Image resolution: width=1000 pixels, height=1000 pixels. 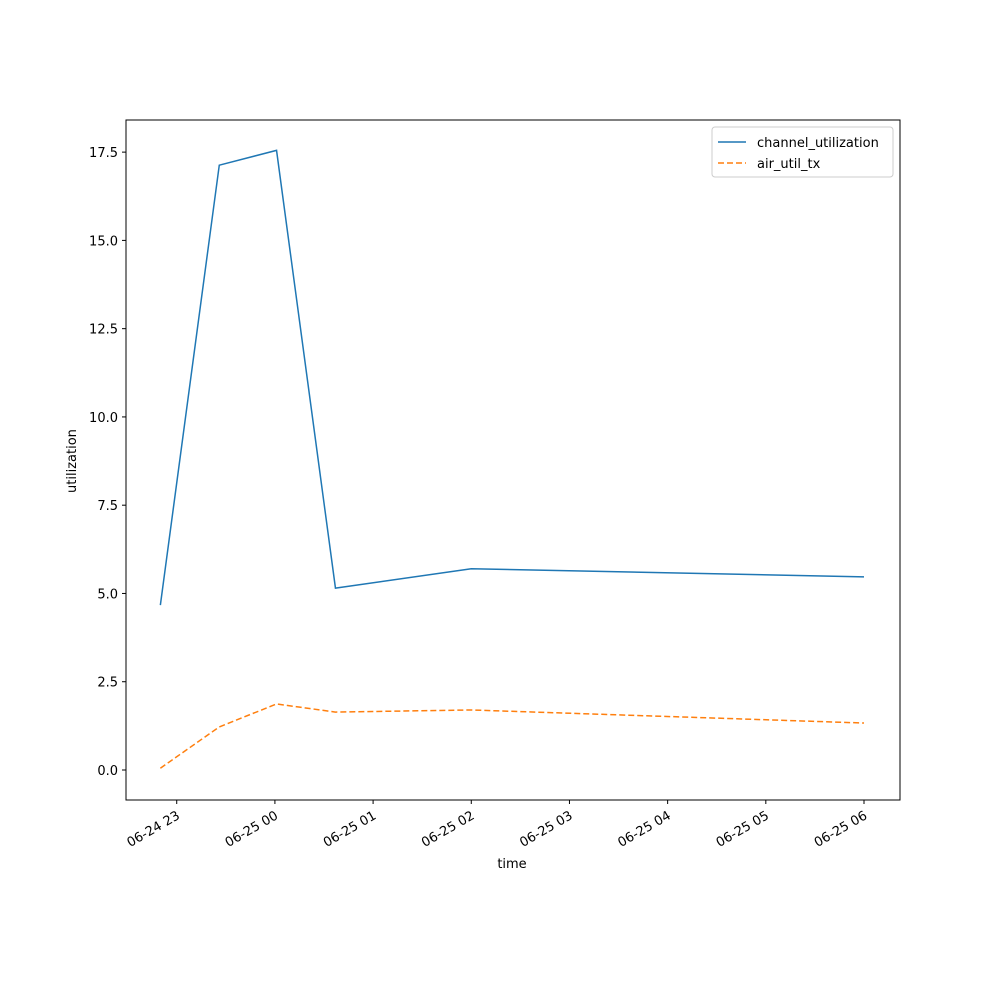 What do you see at coordinates (789, 164) in the screenshot?
I see `legend-label: air_util_tx` at bounding box center [789, 164].